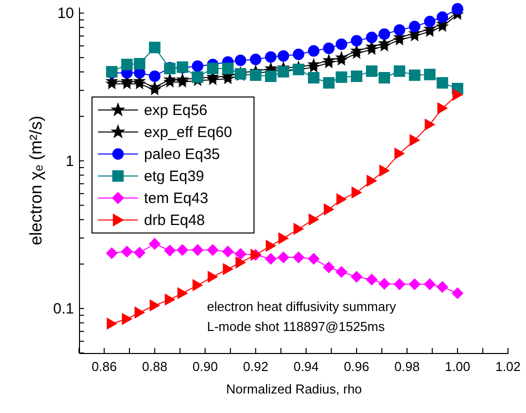 Image resolution: width=526 pixels, height=413 pixels. Describe the element at coordinates (176, 198) in the screenshot. I see `legend-label: tem Eq43` at that location.